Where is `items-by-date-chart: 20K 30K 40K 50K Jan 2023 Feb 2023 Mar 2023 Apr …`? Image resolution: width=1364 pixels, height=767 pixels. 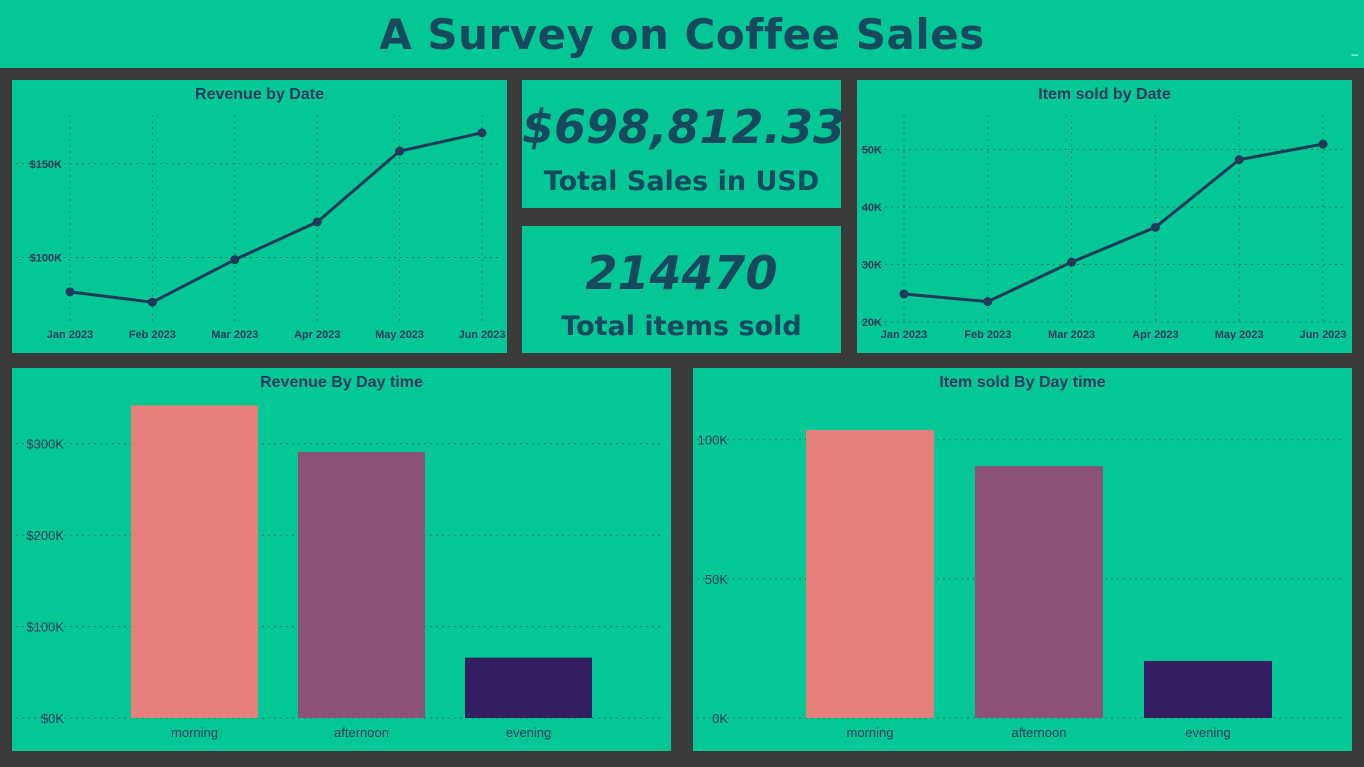
items-by-date-chart: 20K 30K 40K 50K Jan 2023 Feb 2023 Mar 2023 Apr … is located at coordinates (1104, 228).